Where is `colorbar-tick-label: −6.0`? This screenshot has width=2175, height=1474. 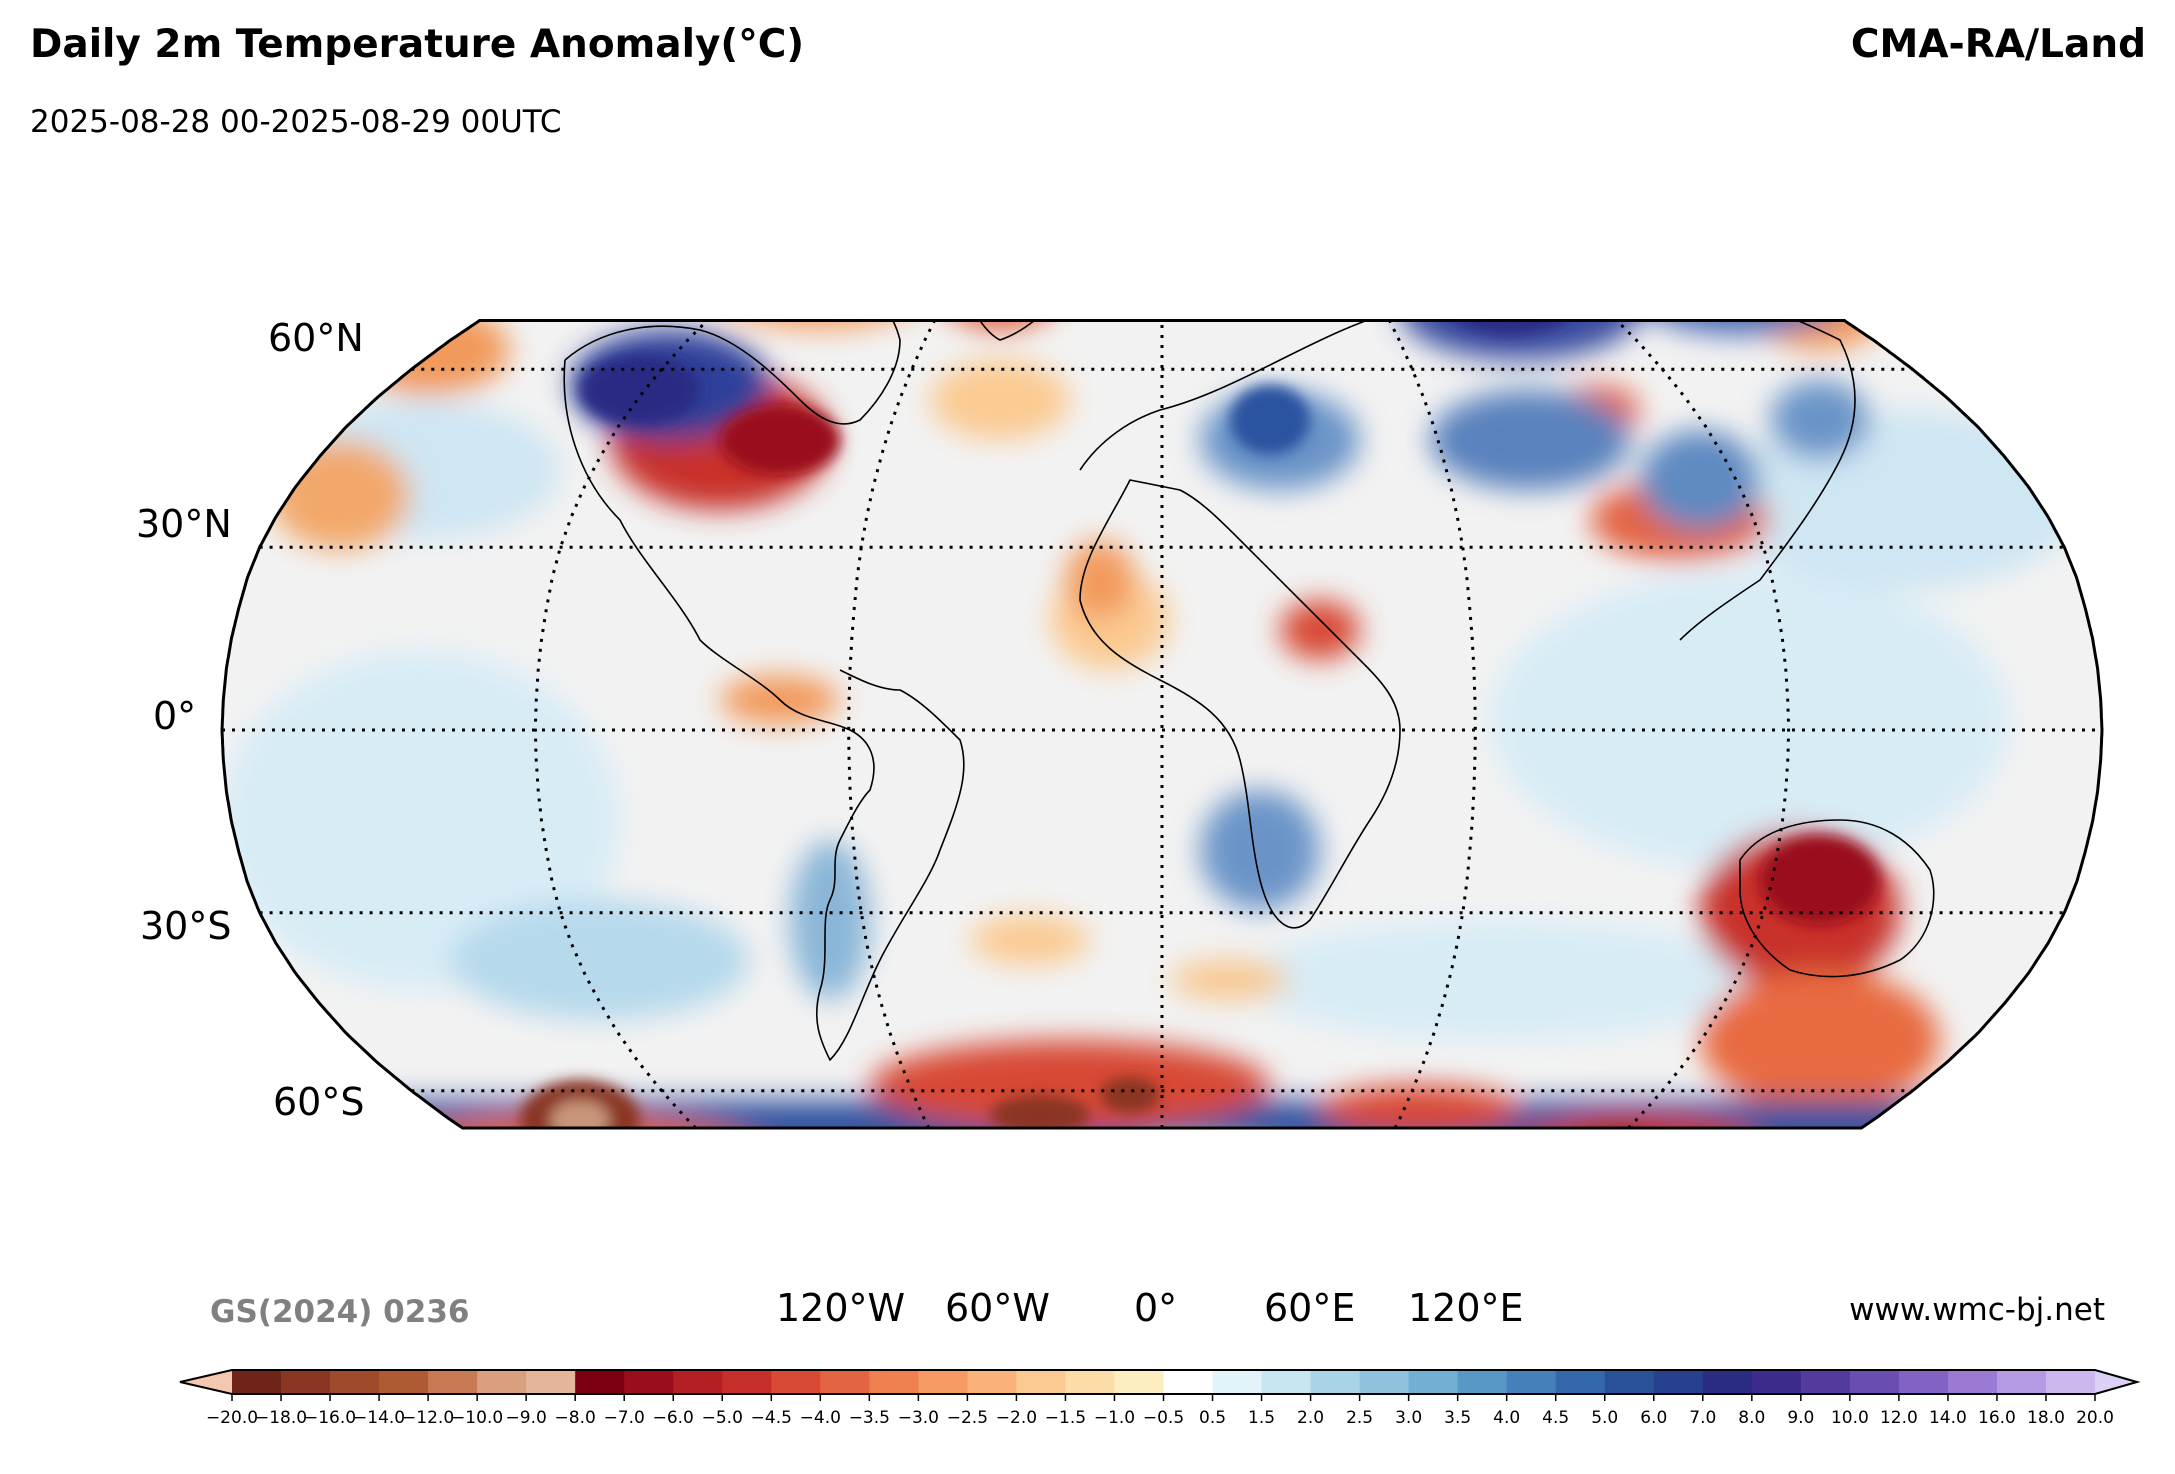 colorbar-tick-label: −6.0 is located at coordinates (673, 1418).